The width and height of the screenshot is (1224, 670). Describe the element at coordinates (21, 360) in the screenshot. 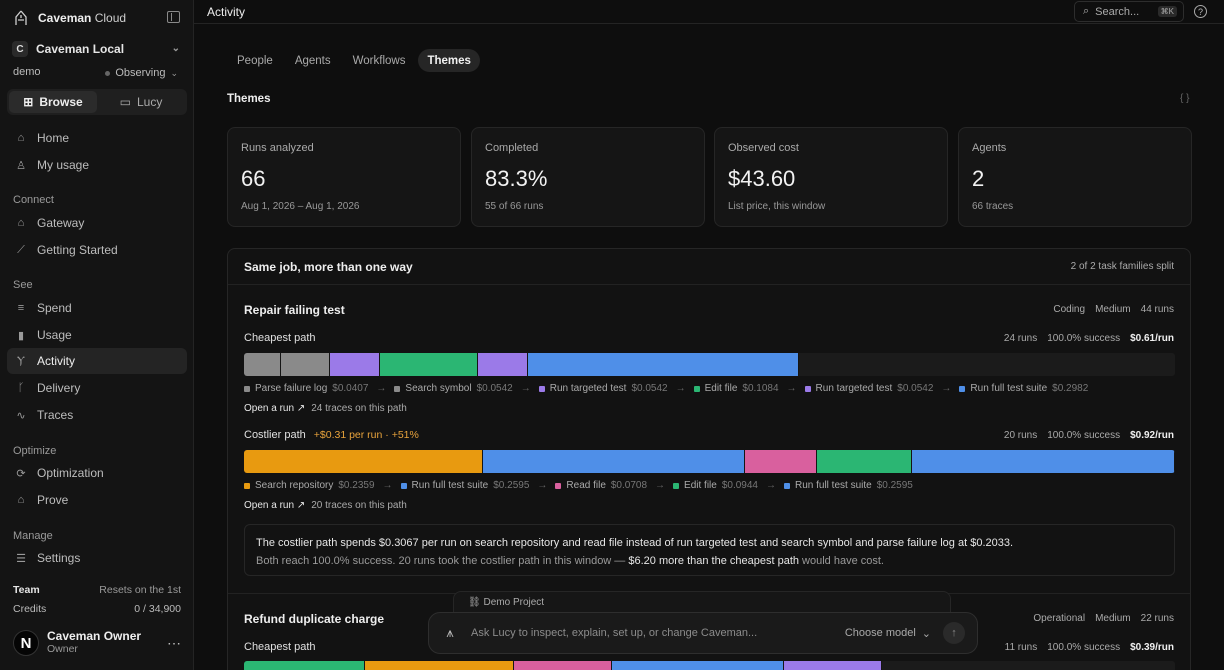

I see `branch-icon: Ⲩ` at that location.